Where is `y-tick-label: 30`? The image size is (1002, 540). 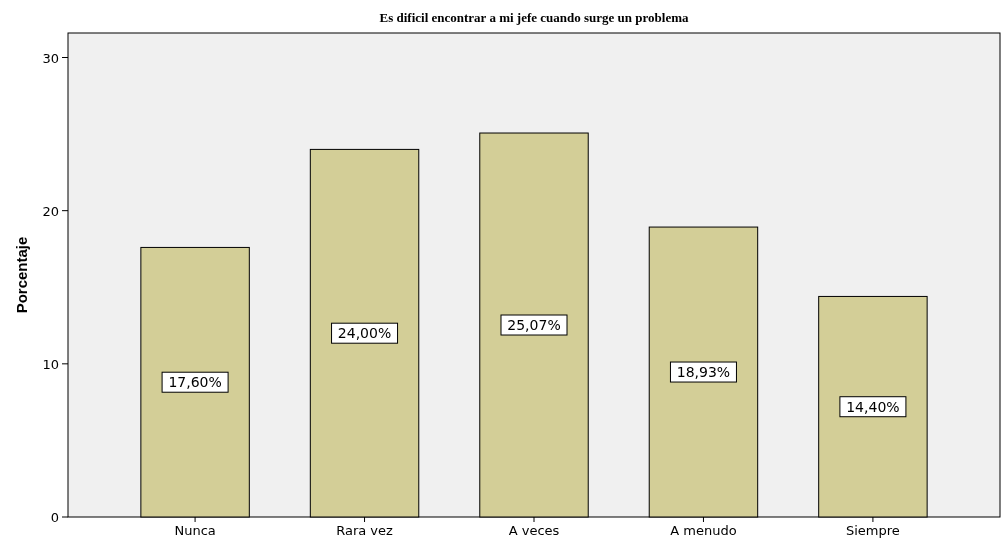 y-tick-label: 30 is located at coordinates (50, 58).